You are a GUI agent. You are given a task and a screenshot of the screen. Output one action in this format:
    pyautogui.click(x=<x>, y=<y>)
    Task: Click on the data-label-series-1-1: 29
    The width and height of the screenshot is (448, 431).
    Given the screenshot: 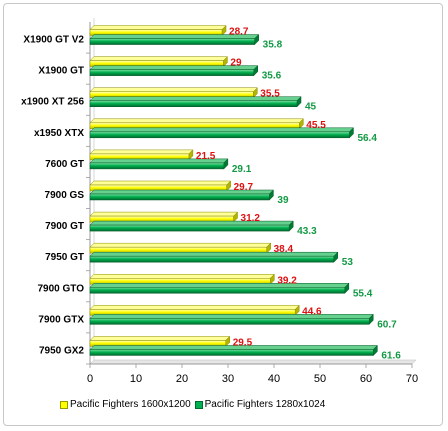 What is the action you would take?
    pyautogui.click(x=236, y=63)
    